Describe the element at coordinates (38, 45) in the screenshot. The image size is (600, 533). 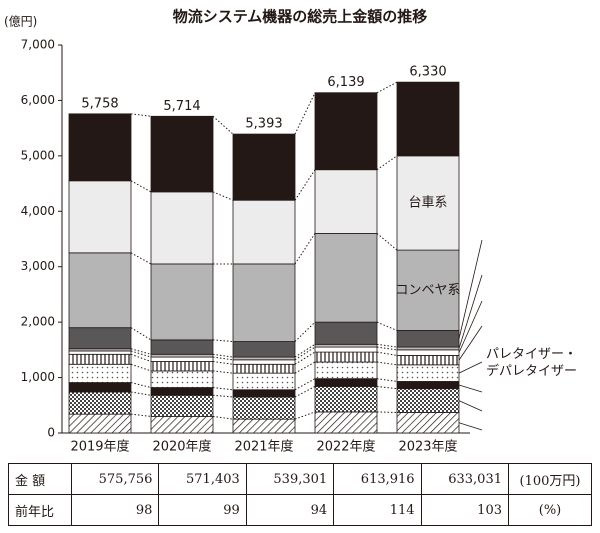
I see `y-tick-label: 7,000` at that location.